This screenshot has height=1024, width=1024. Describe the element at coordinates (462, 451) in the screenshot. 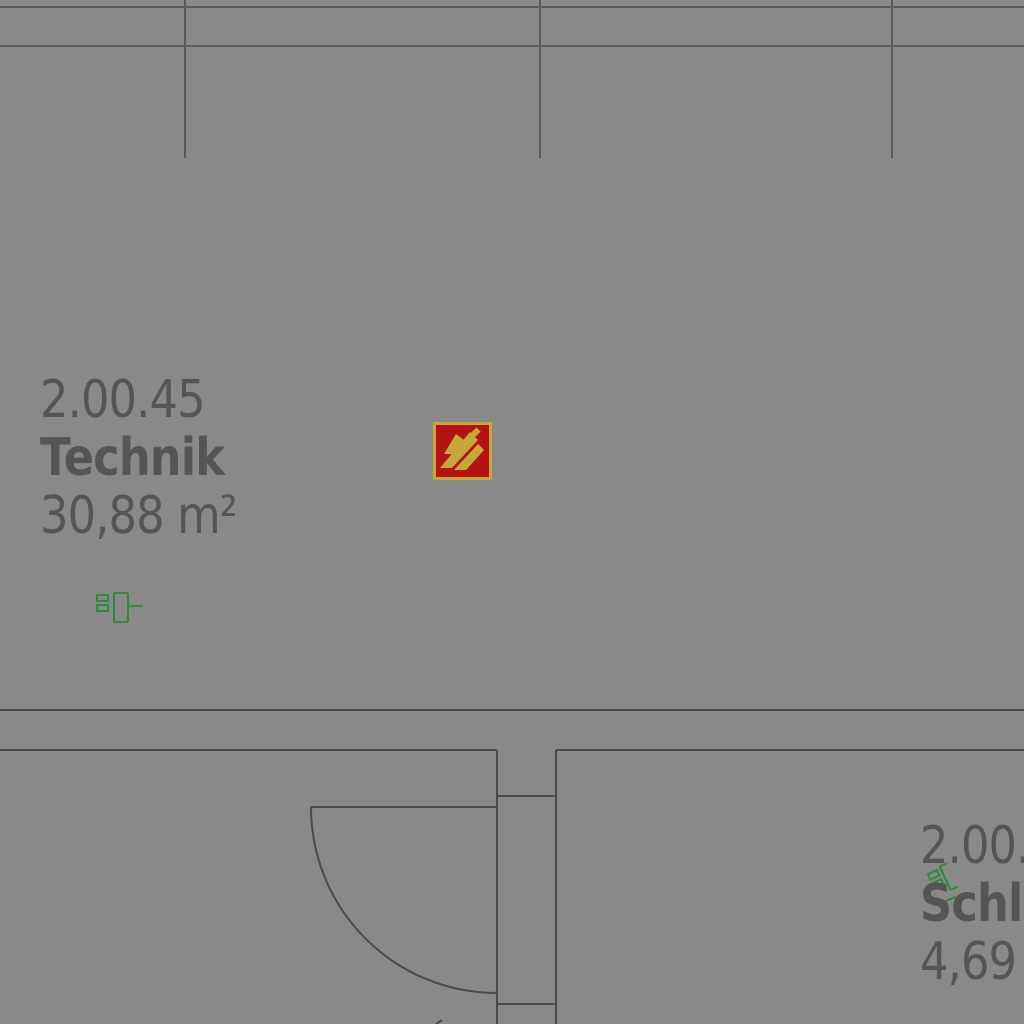

I see `fire-extinguisher-sign-icon` at that location.